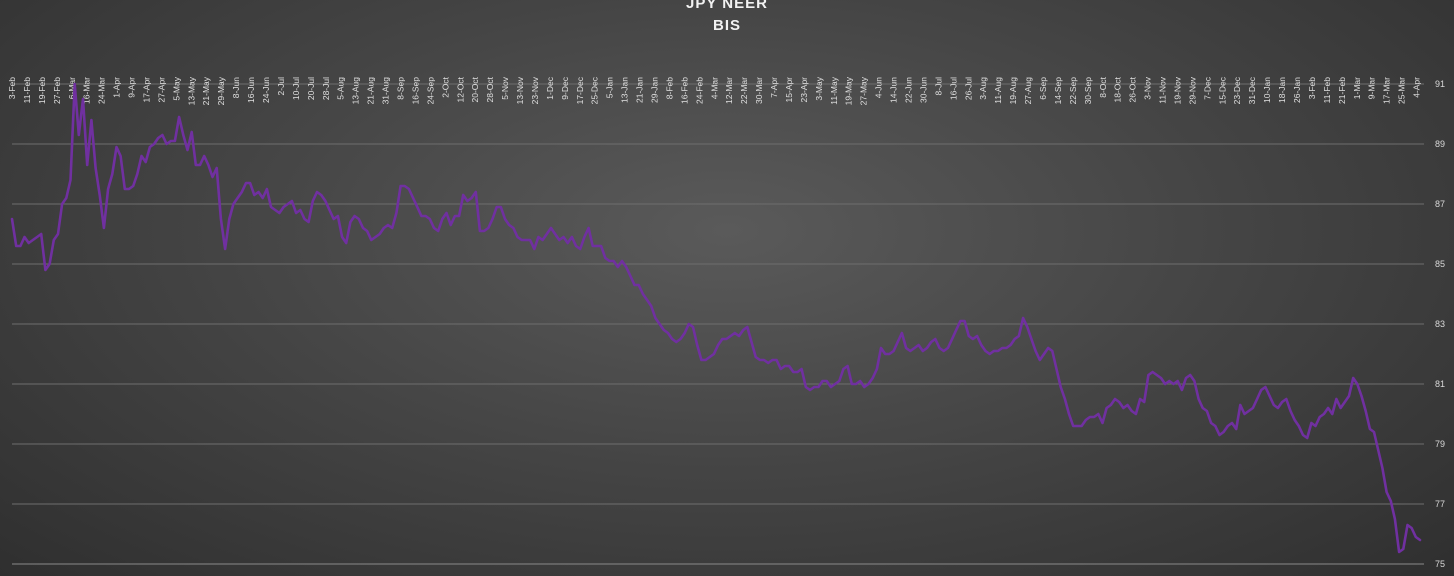  I want to click on y-tick-label: 85, so click(1440, 264).